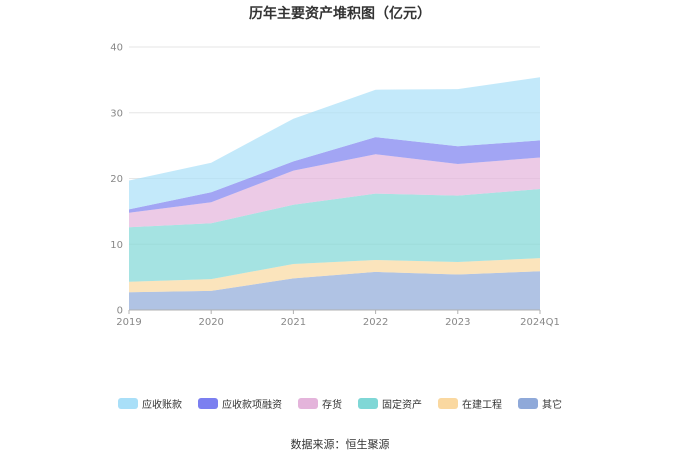 The height and width of the screenshot is (460, 680). I want to click on legend-item: 应收账款, so click(150, 403).